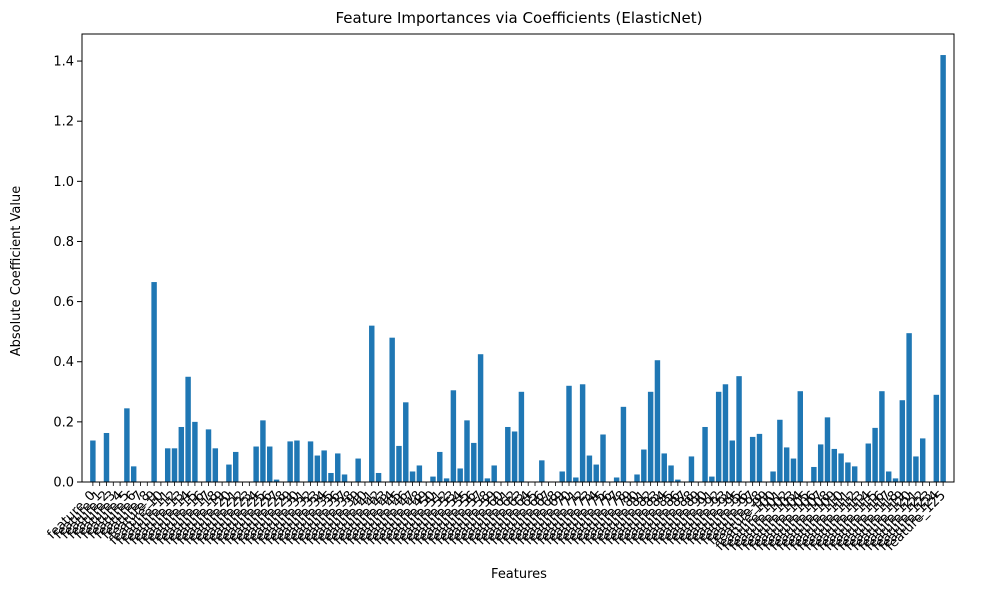 This screenshot has width=989, height=590. Describe the element at coordinates (63, 483) in the screenshot. I see `y-tick-label: 0.0` at that location.